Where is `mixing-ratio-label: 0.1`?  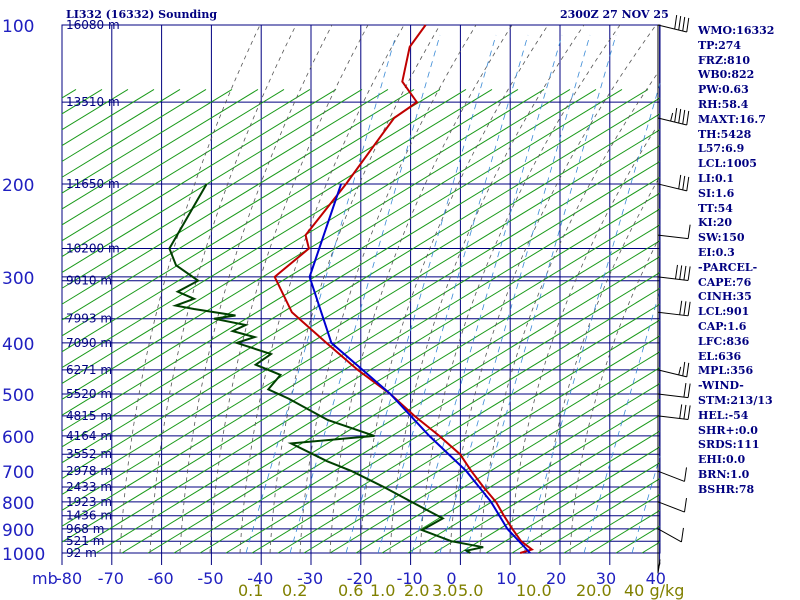 mixing-ratio-label: 0.1 is located at coordinates (250, 590).